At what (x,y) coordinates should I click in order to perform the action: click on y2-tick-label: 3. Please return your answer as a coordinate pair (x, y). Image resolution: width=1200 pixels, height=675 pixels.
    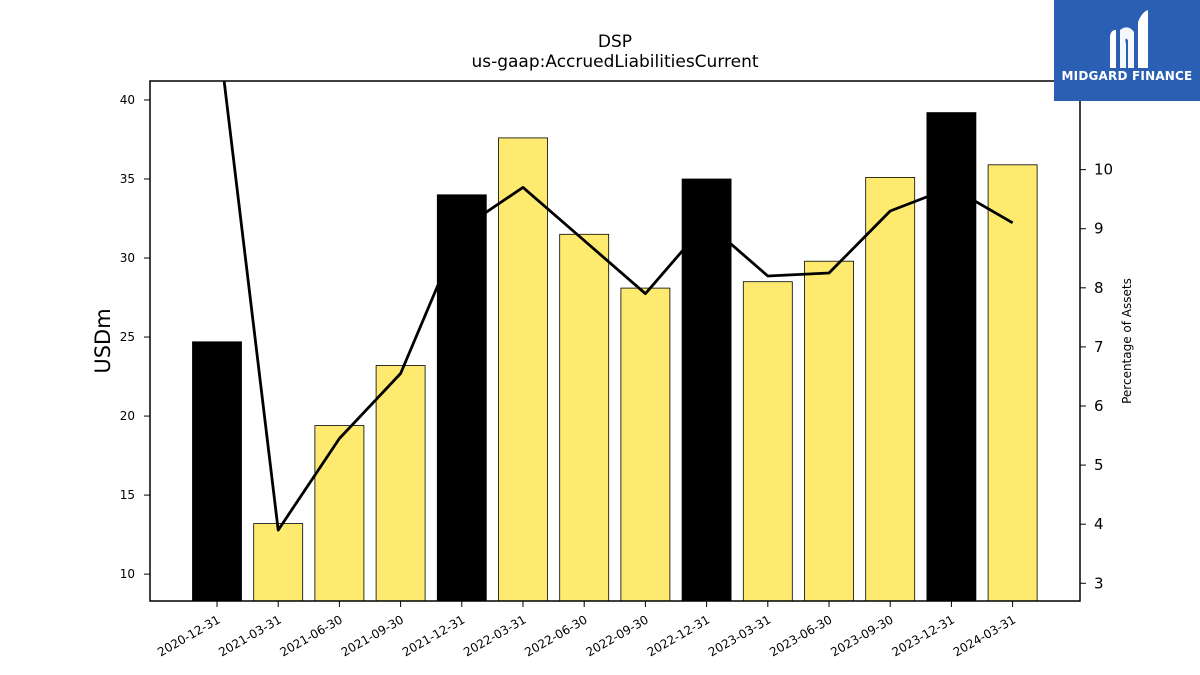
    Looking at the image, I should click on (1099, 583).